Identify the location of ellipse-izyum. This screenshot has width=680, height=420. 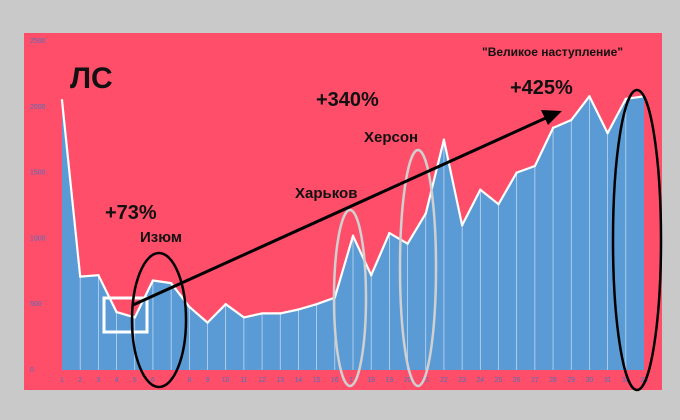
(159, 320).